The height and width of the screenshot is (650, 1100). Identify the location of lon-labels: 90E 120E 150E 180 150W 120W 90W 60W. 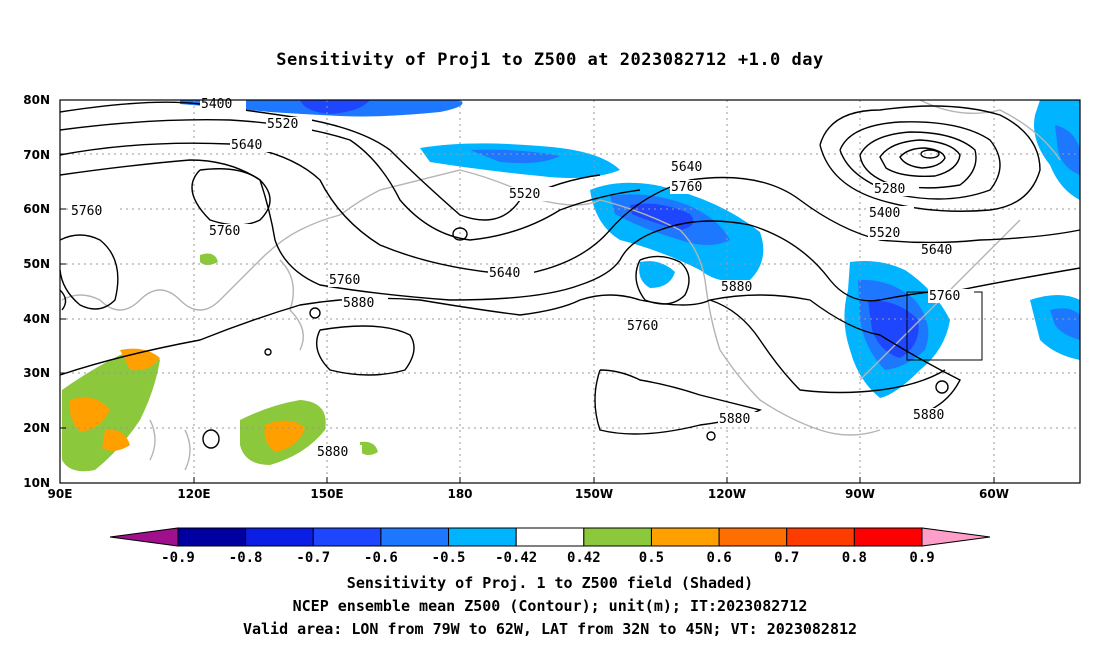
(528, 494).